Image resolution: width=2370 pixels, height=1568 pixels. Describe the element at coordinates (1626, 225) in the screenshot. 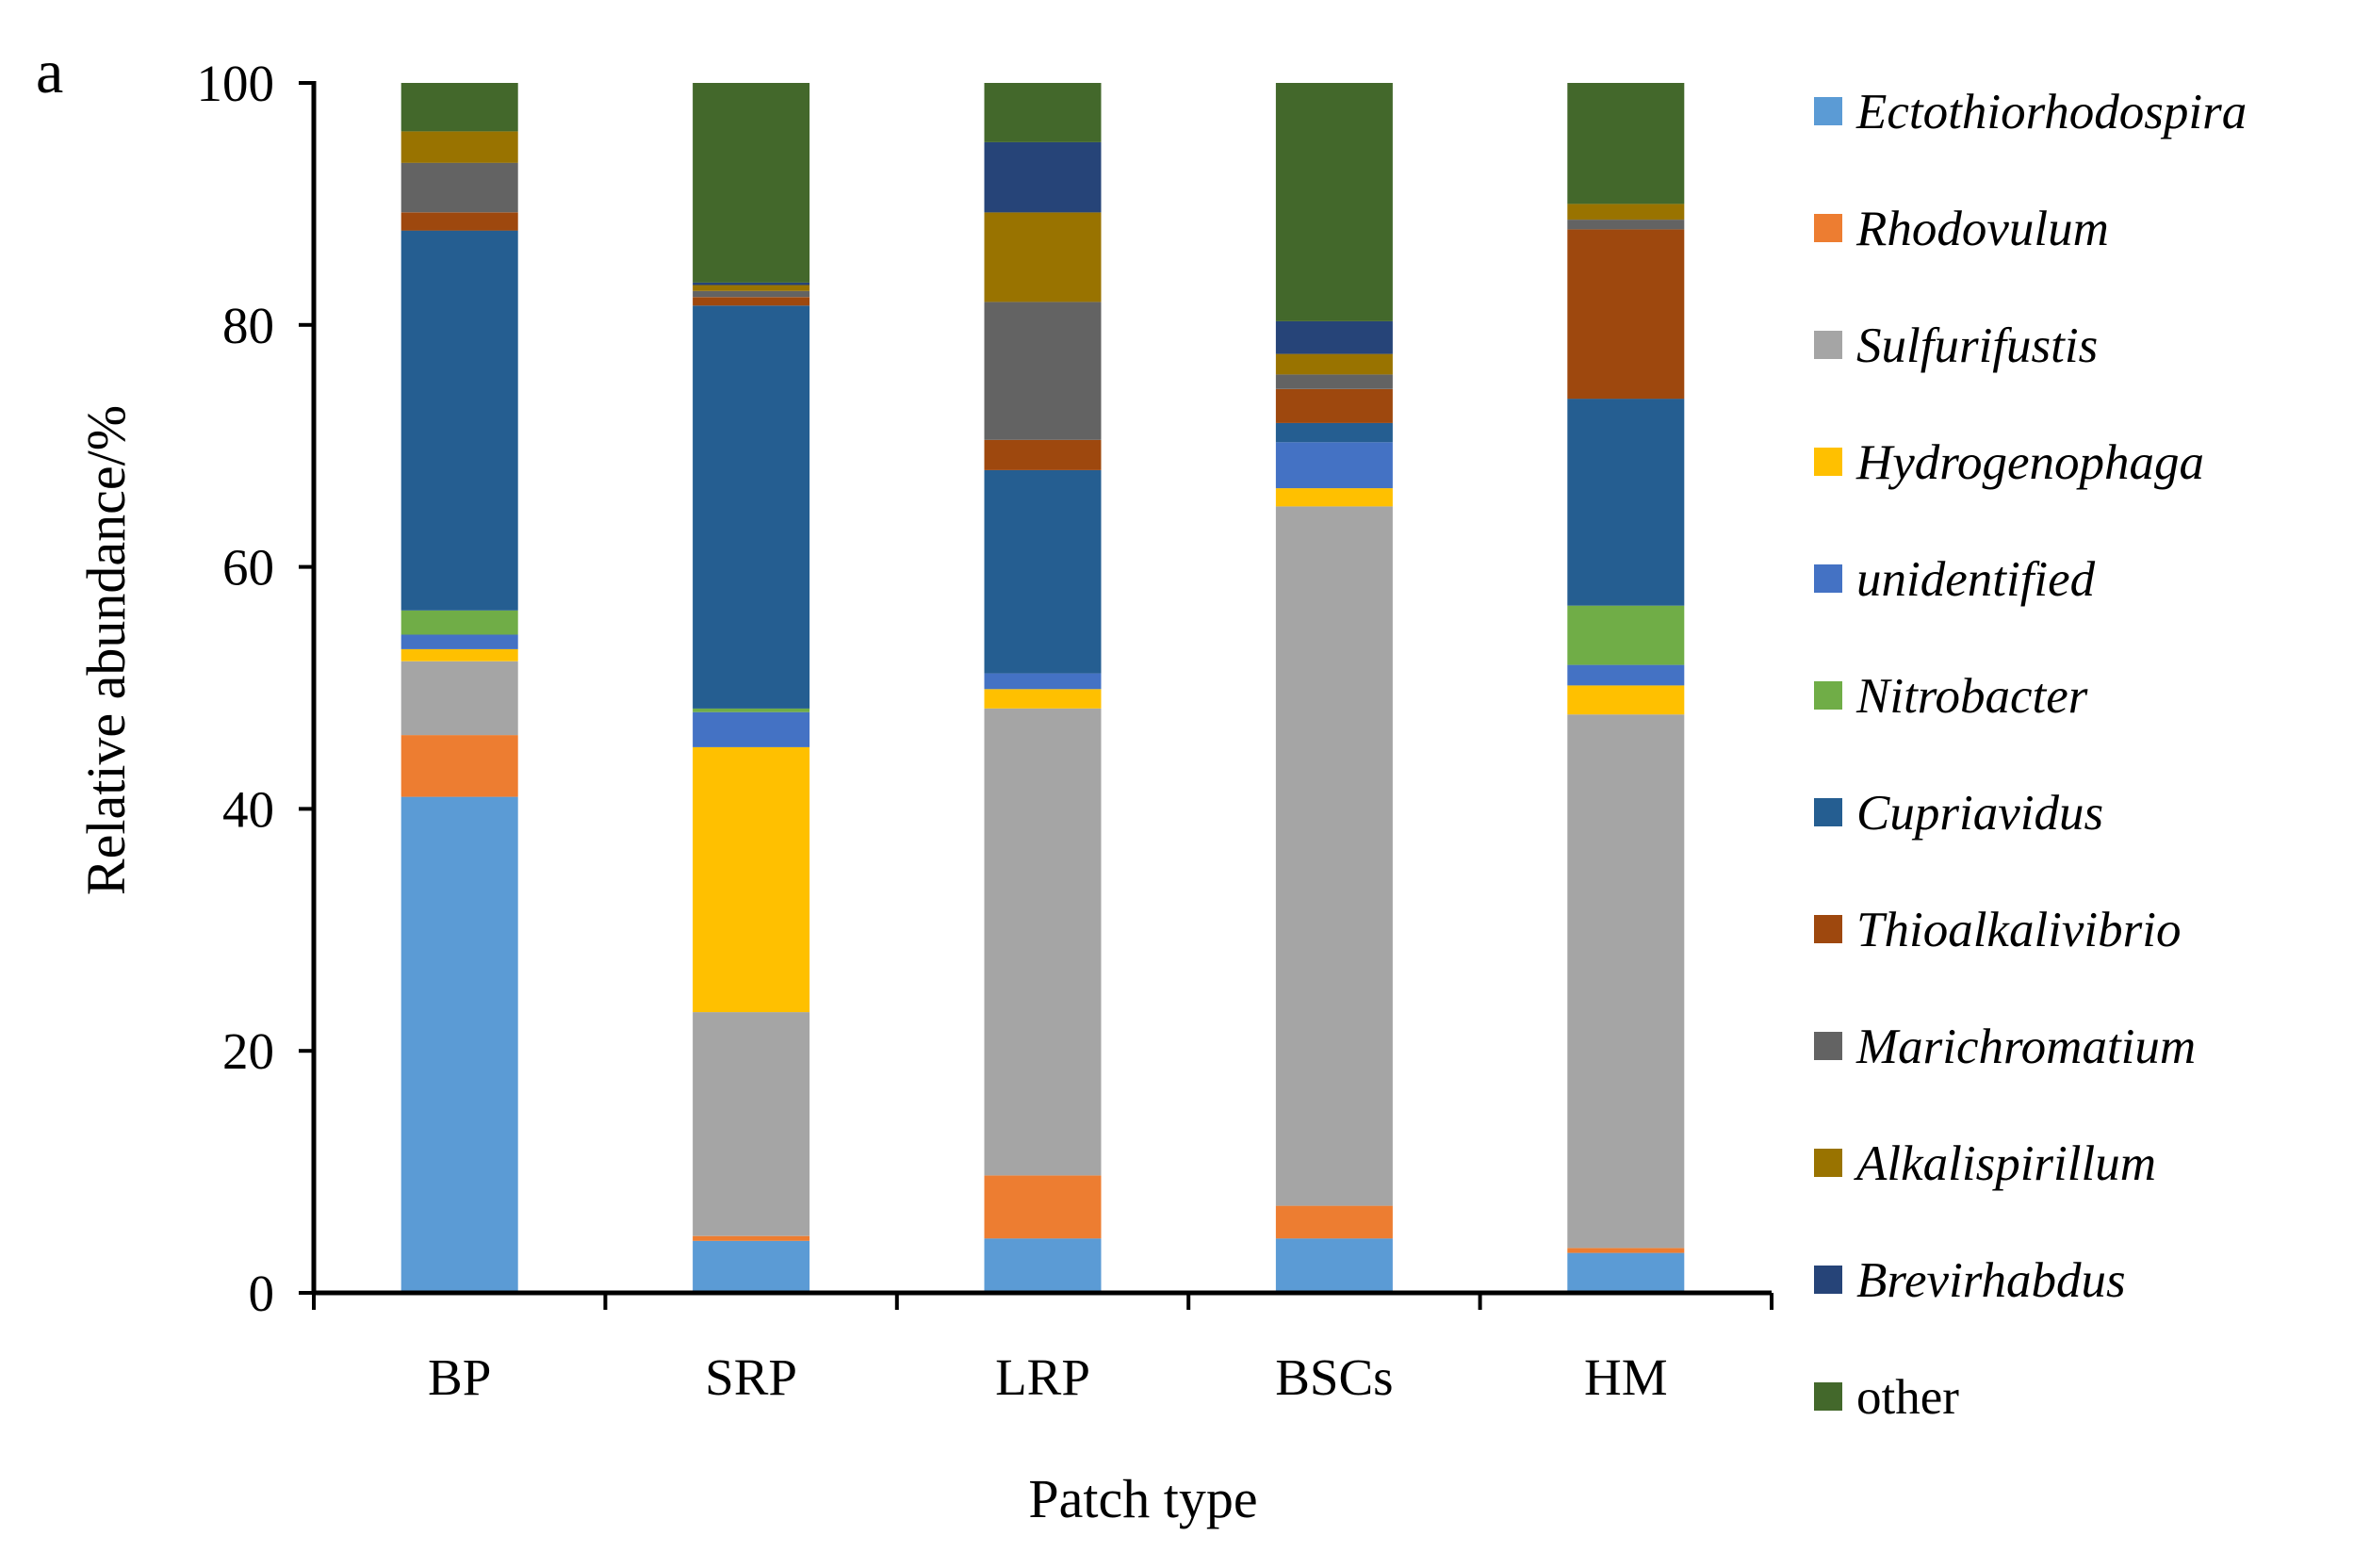

I see `bar-segment-hm-marichromatium` at that location.